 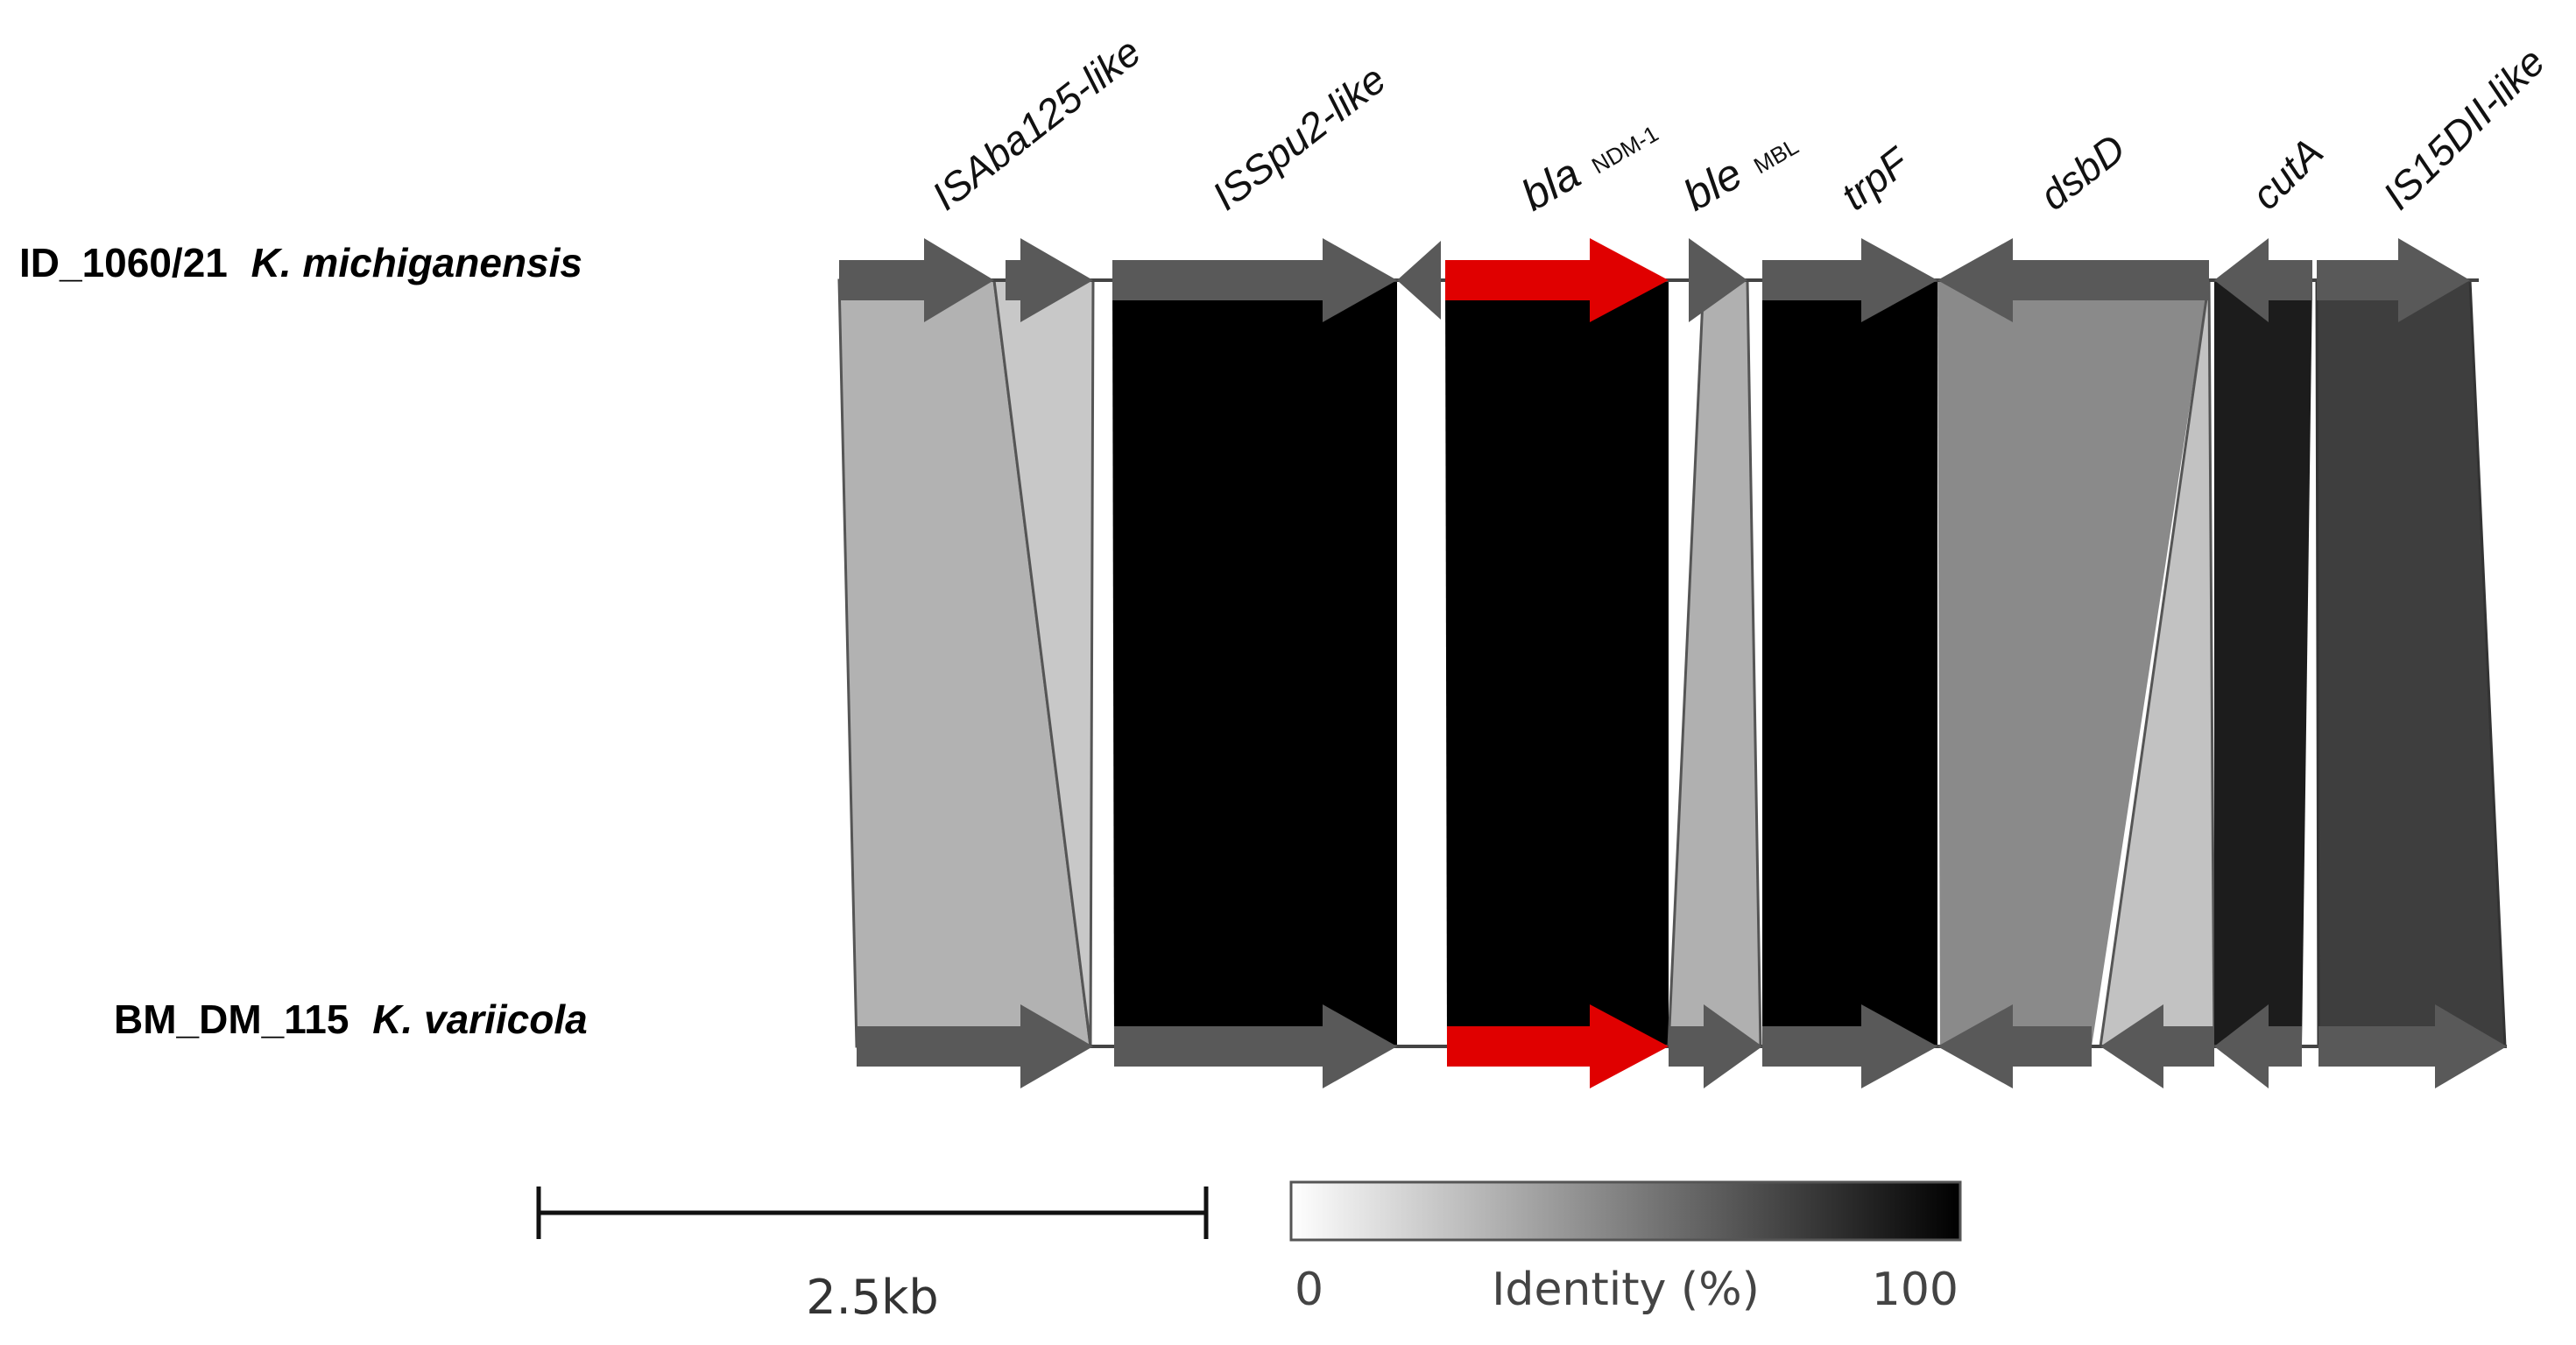 I want to click on gene-label-blandm-main: bla, so click(x=1551, y=185).